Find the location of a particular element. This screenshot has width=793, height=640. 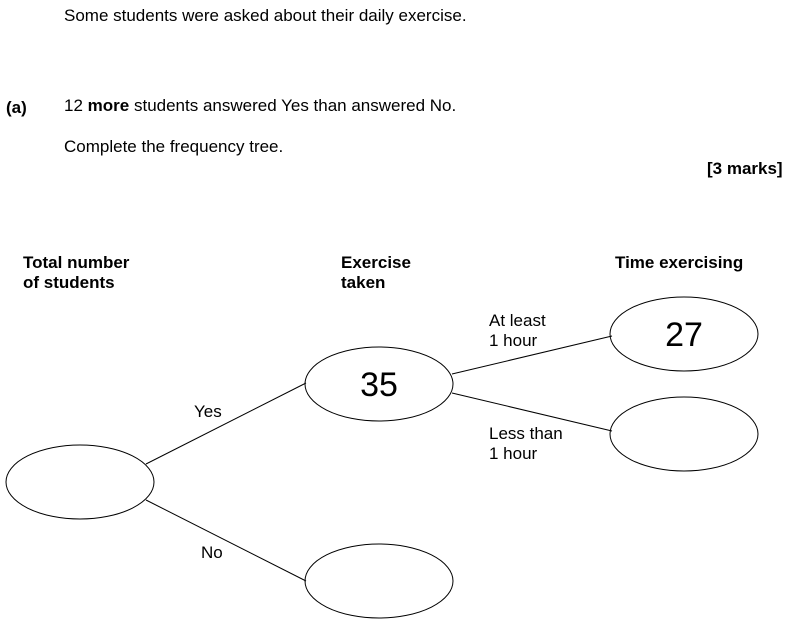

node-no is located at coordinates (379, 581).